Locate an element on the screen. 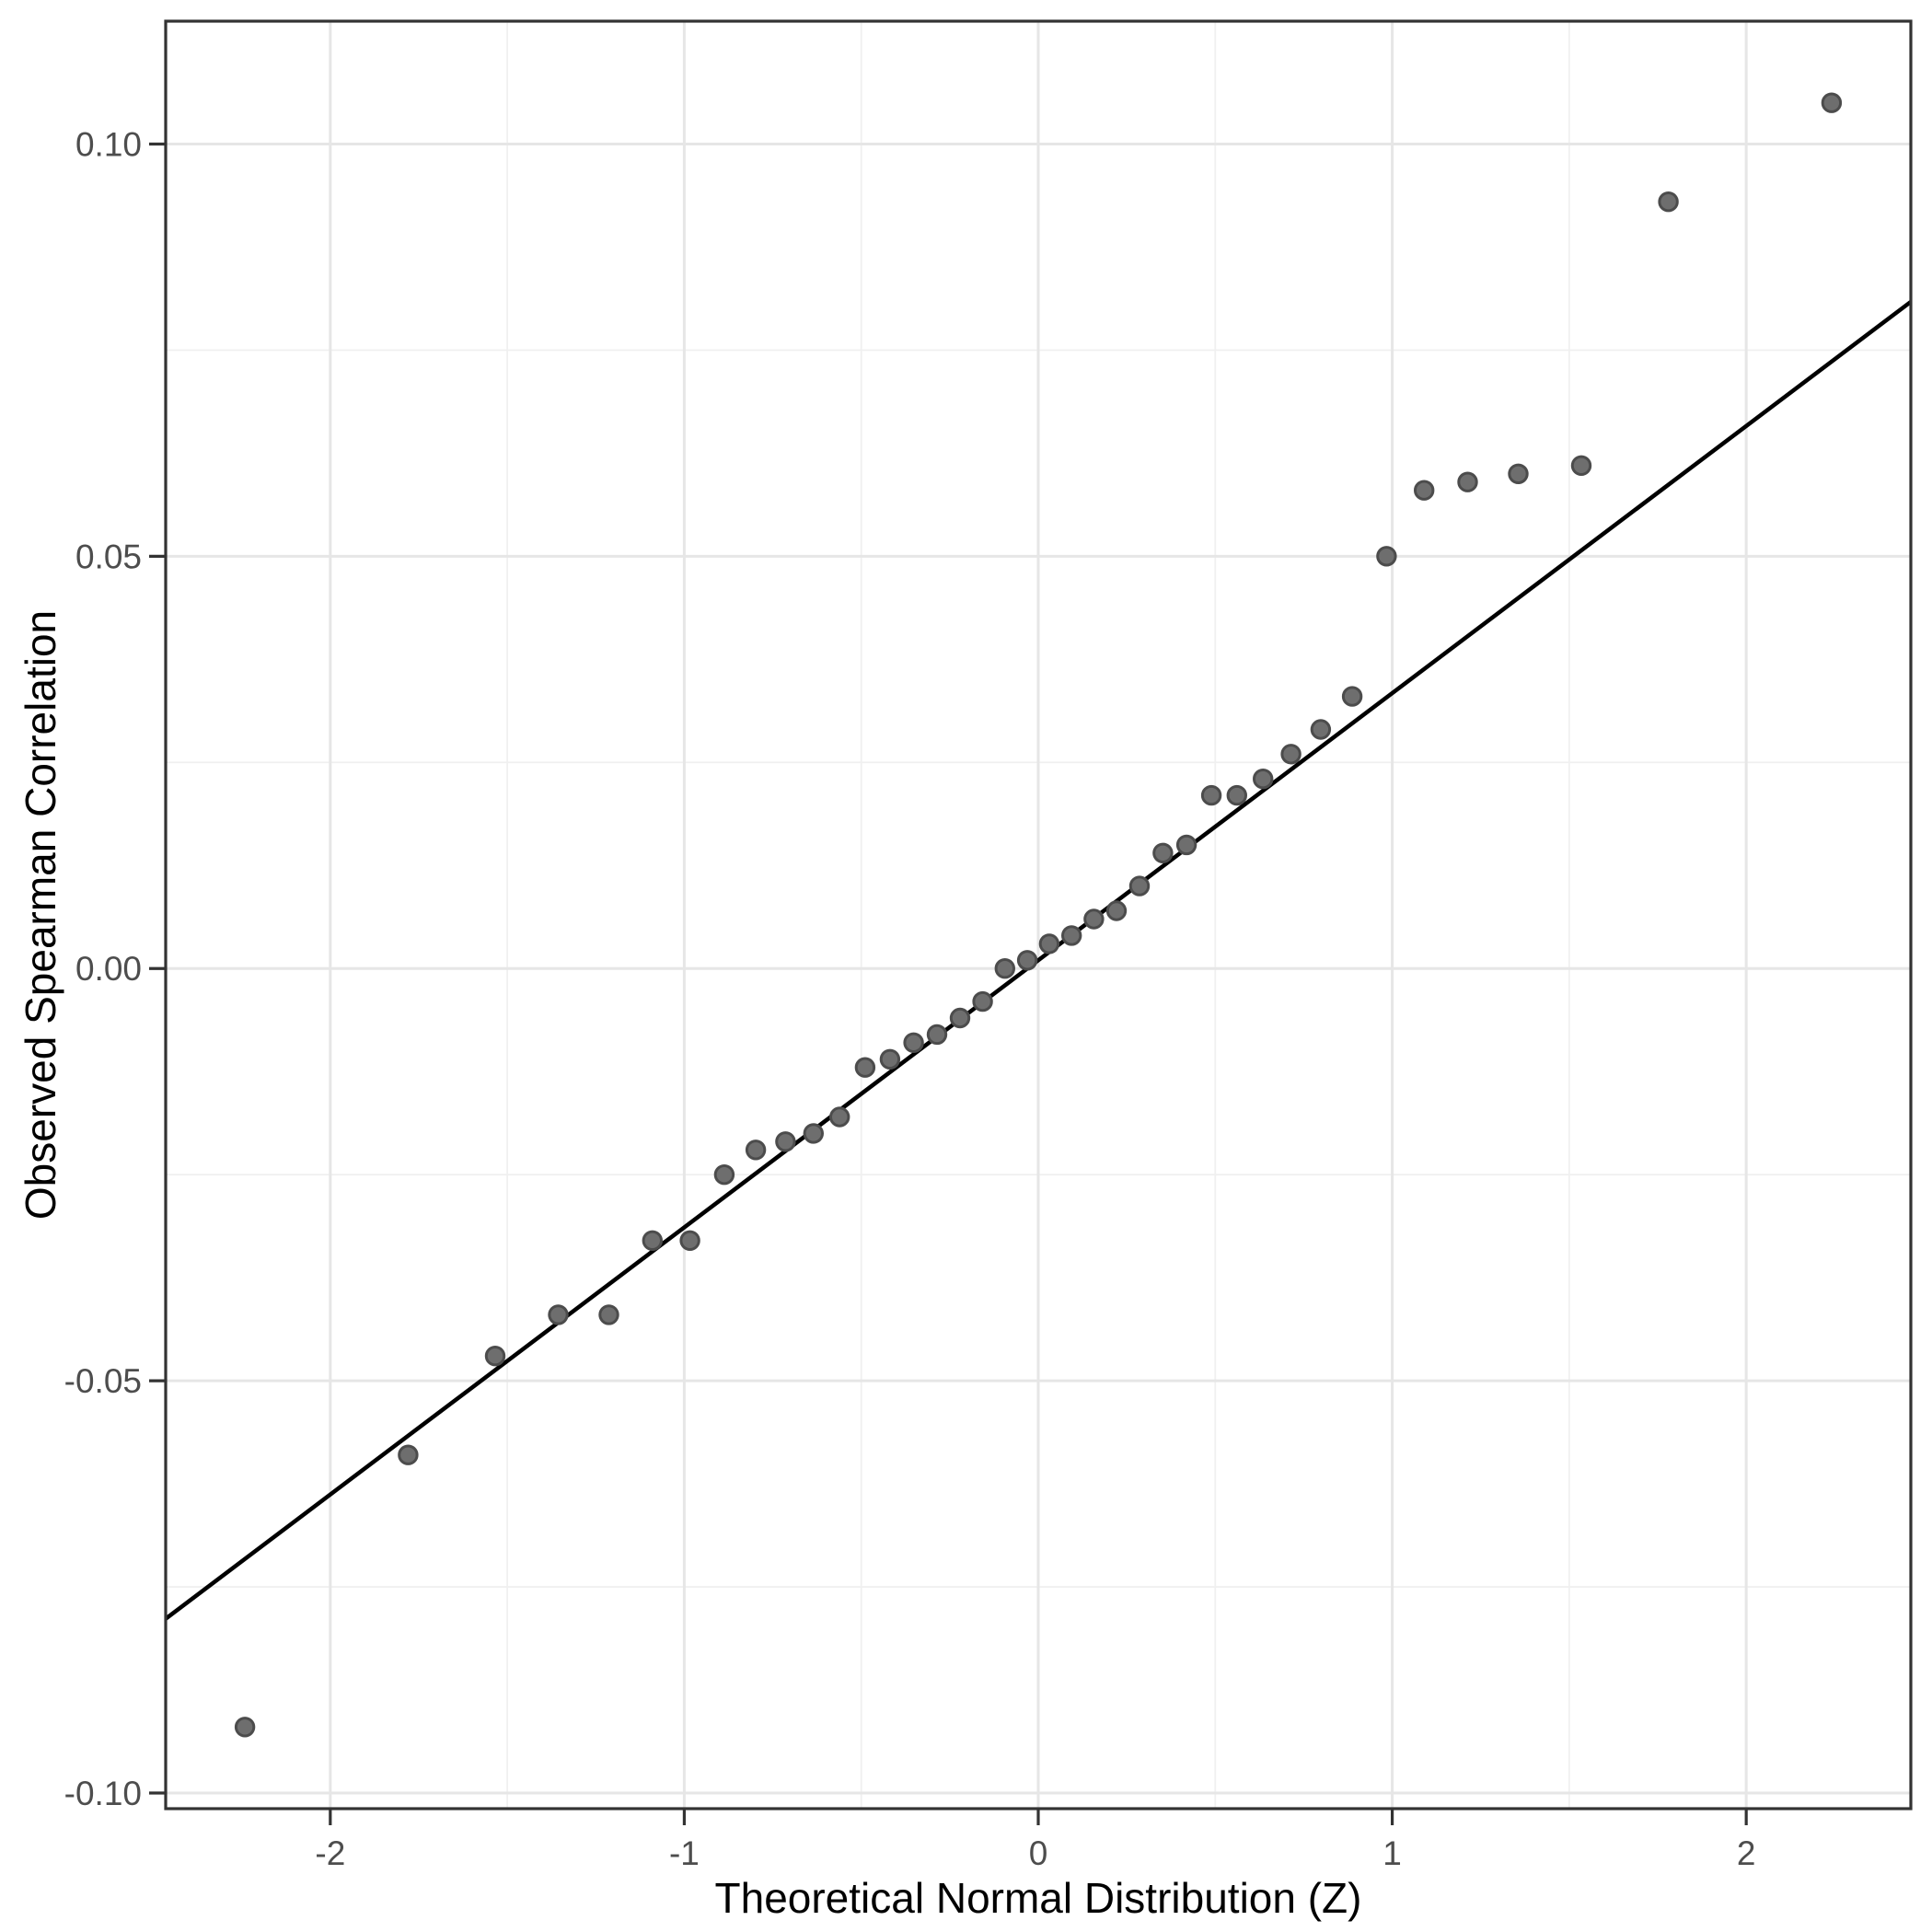 This screenshot has width=1932, height=1932. x-tick-label: 0 is located at coordinates (1038, 1853).